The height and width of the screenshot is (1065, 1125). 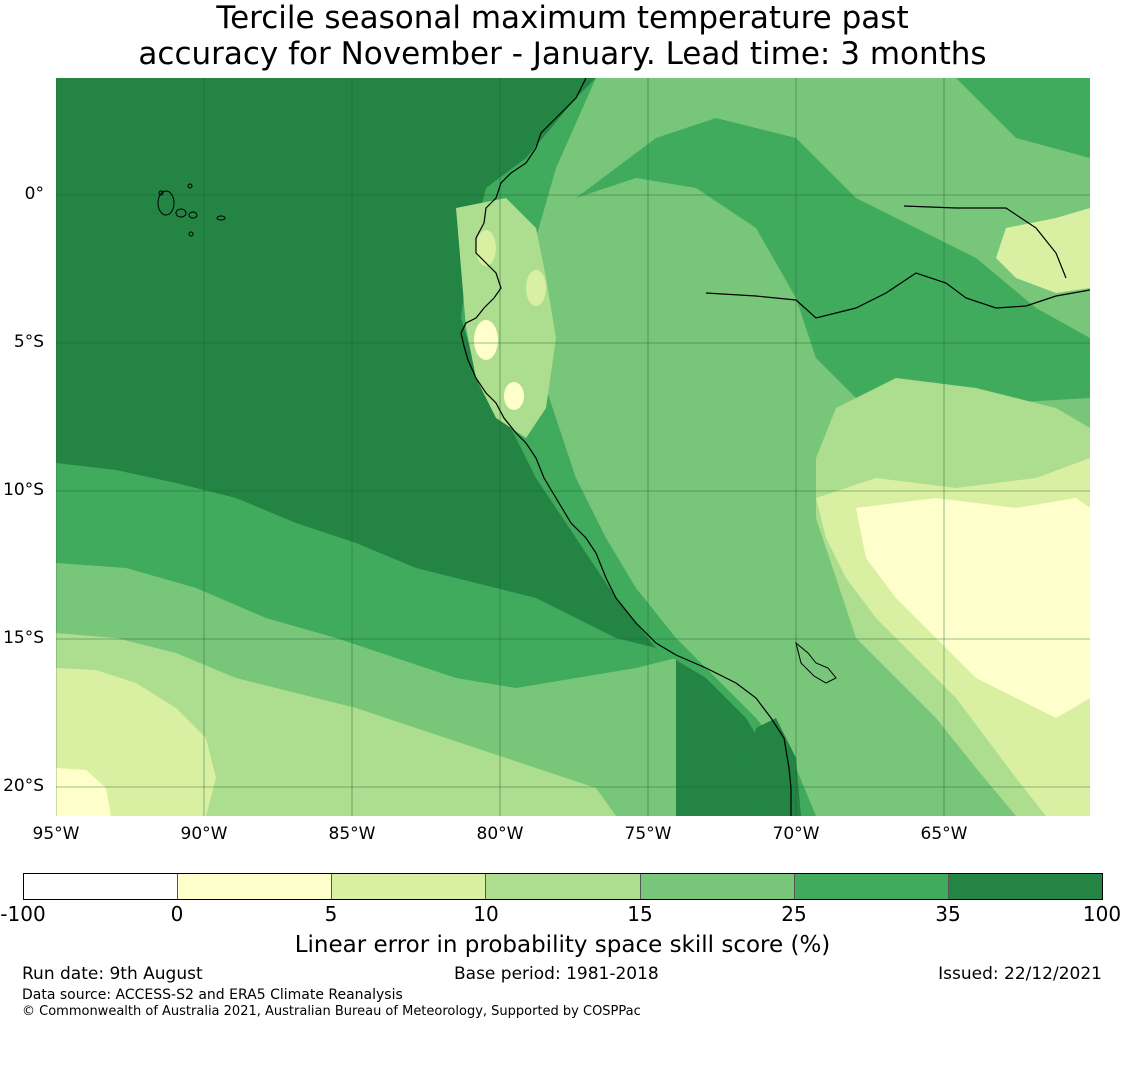 What do you see at coordinates (112, 974) in the screenshot?
I see `run-date: Run date: 9th August` at bounding box center [112, 974].